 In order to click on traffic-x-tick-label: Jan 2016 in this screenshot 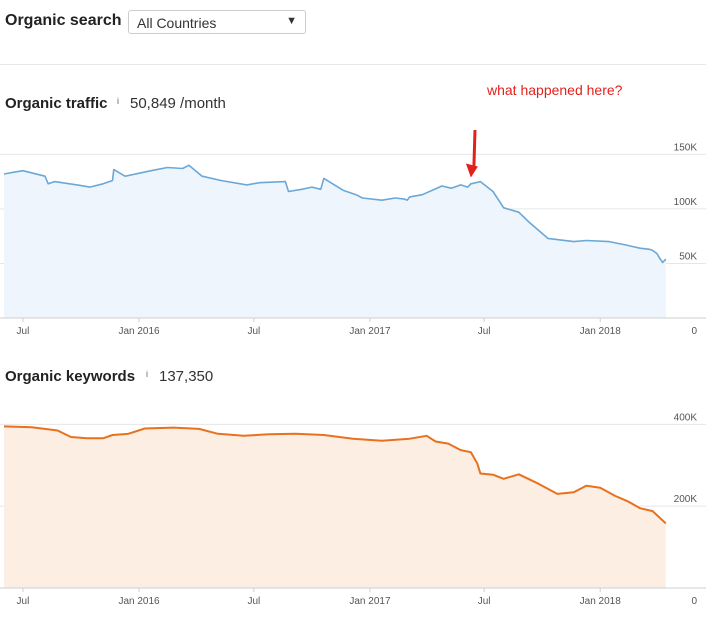, I will do `click(139, 331)`.